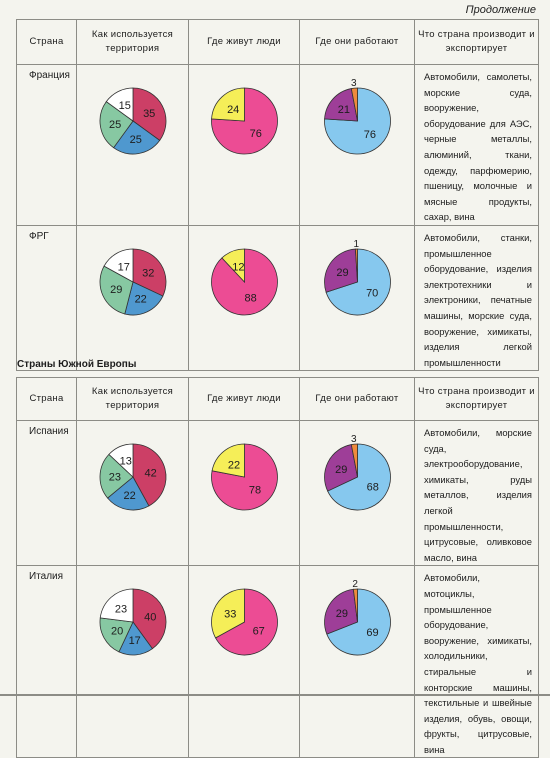 Image resolution: width=550 pixels, height=758 pixels. I want to click on work-pie-label: 76, so click(370, 135).